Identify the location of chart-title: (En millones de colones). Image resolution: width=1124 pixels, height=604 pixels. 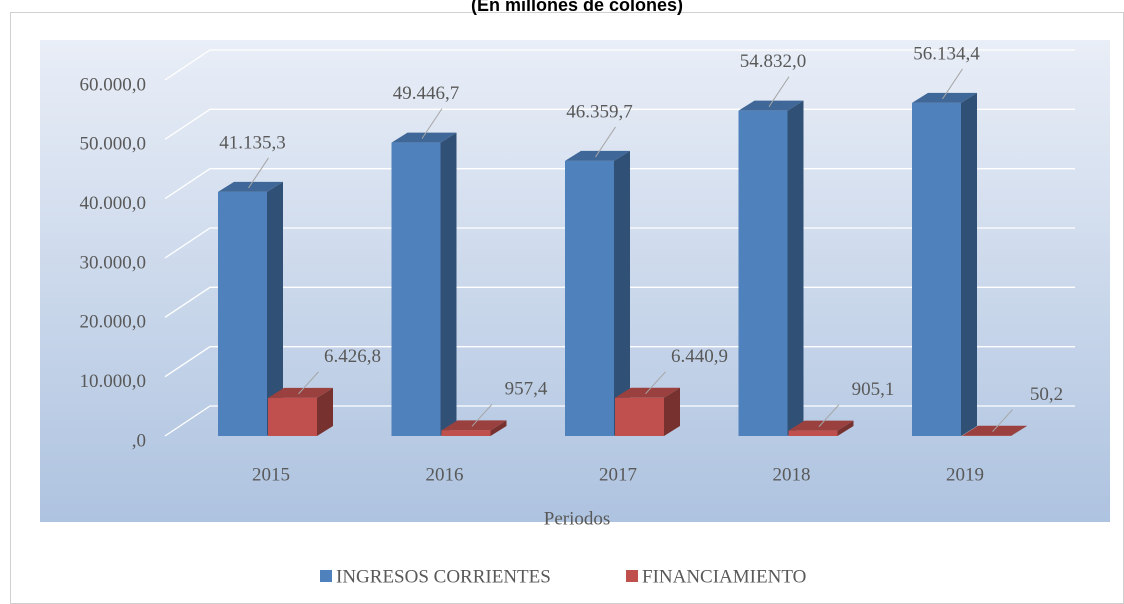
(577, 7).